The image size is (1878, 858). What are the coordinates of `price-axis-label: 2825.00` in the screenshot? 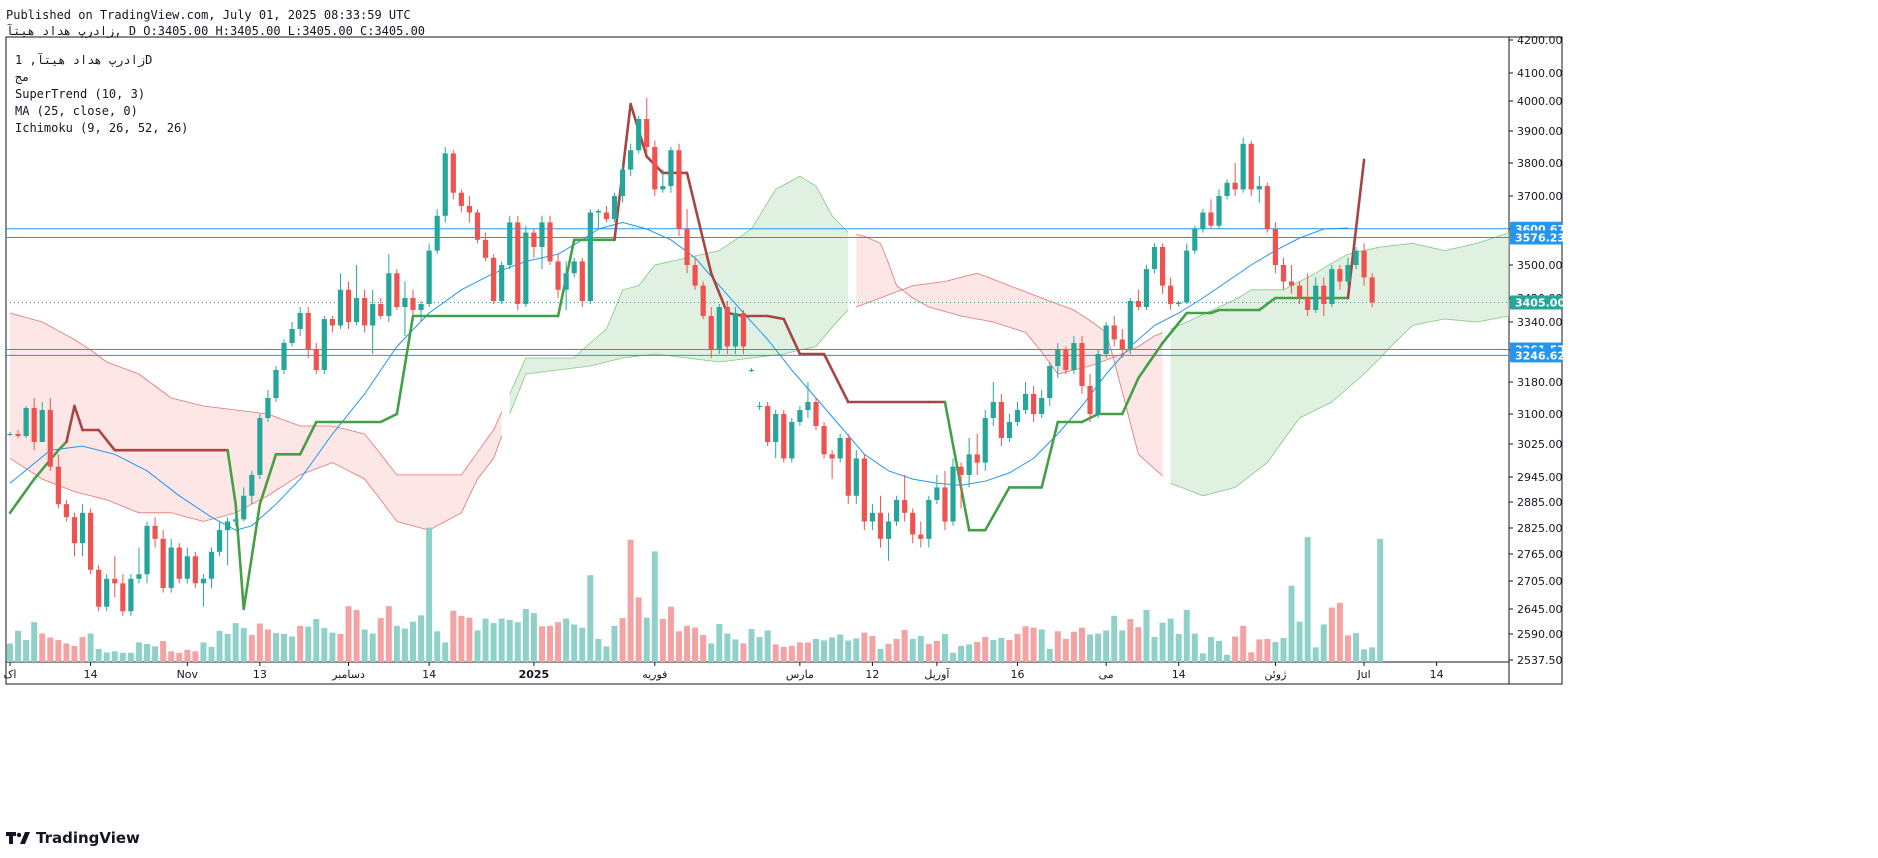 It's located at (1540, 528).